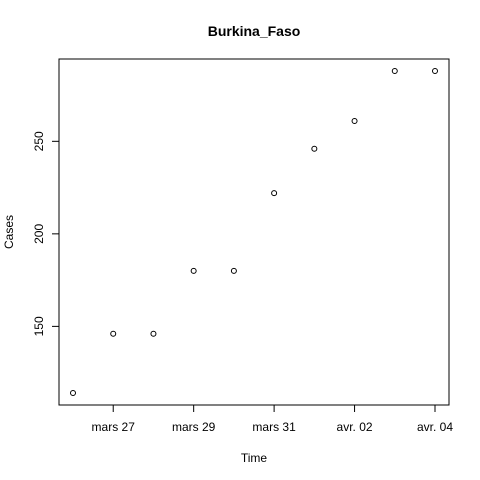 Image resolution: width=480 pixels, height=480 pixels. I want to click on y-axis-label: Cases, so click(9, 232).